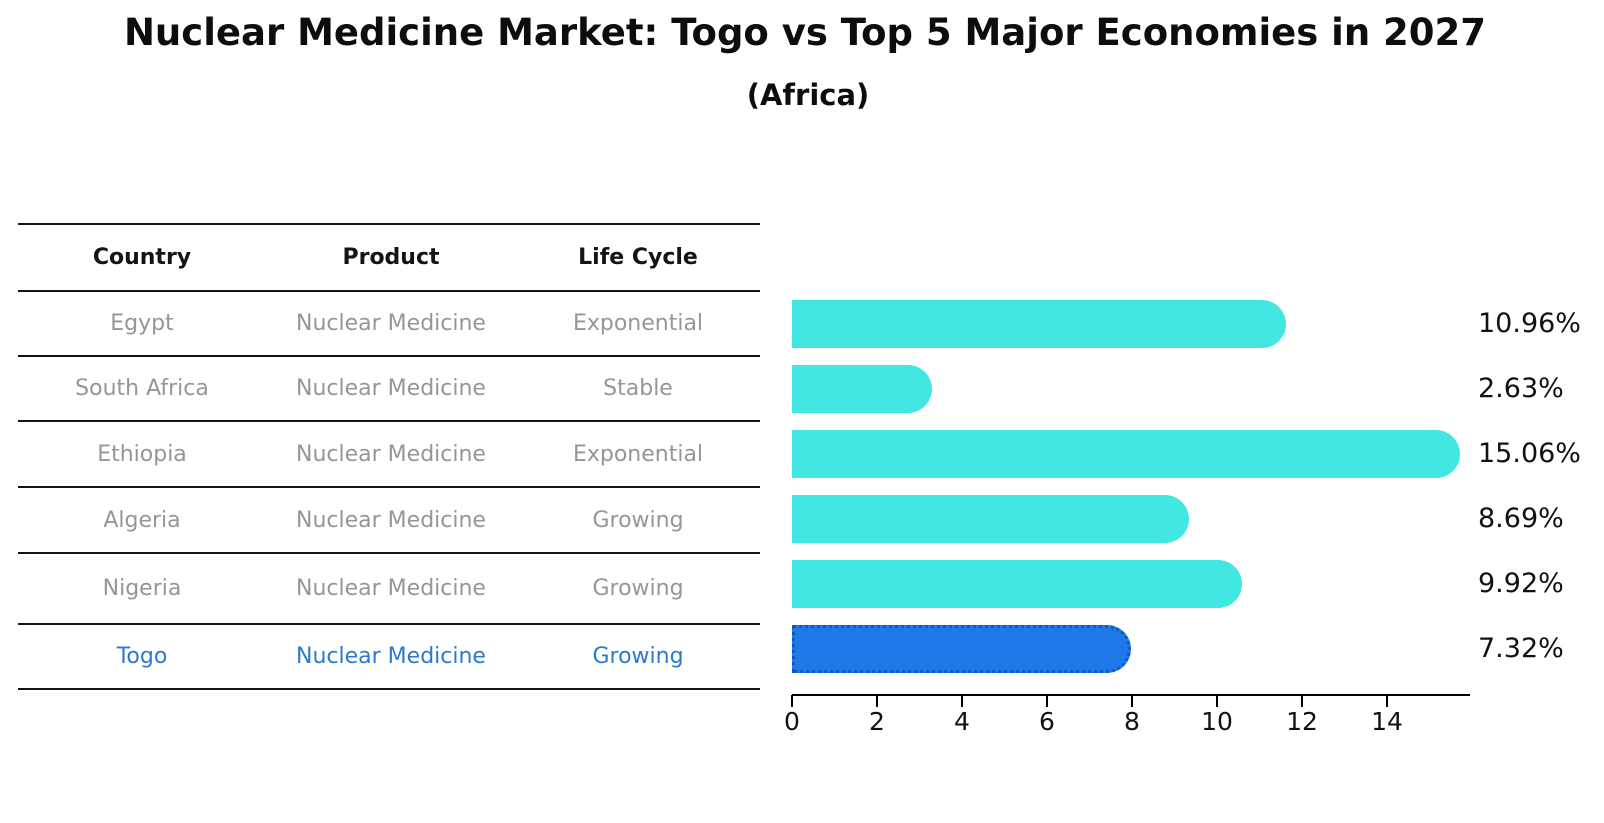  What do you see at coordinates (142, 588) in the screenshot?
I see `cell-country: Nigeria` at bounding box center [142, 588].